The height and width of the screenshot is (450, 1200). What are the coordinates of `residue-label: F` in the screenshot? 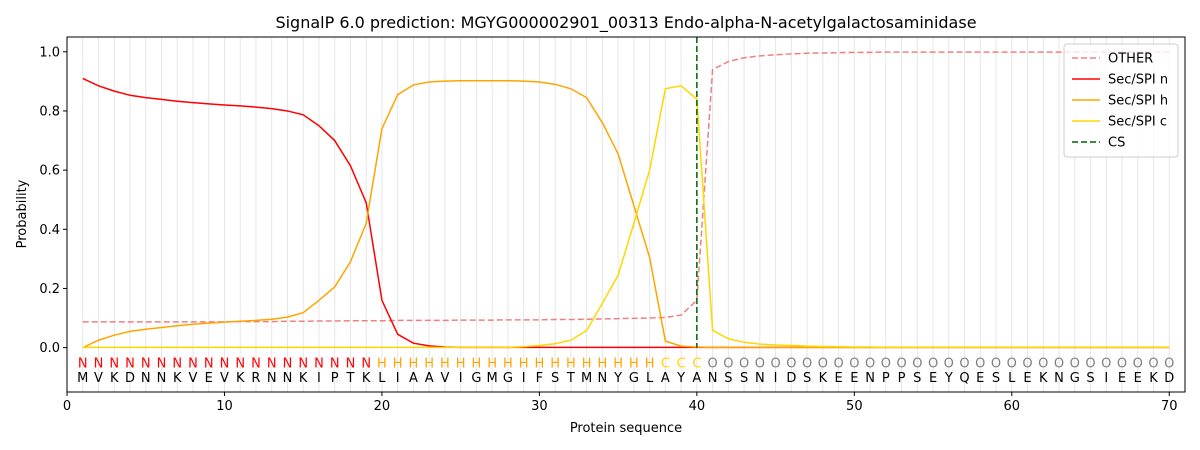 It's located at (539, 378).